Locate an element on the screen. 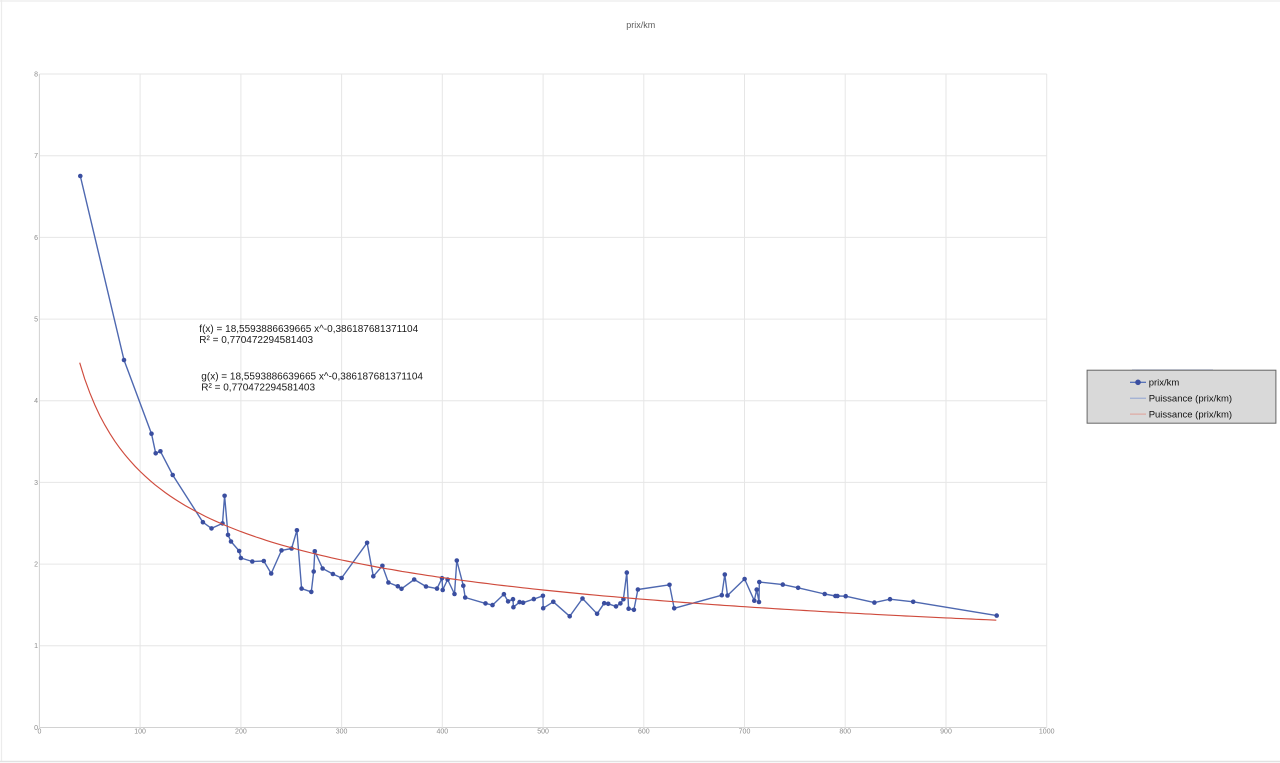 This screenshot has height=763, width=1280. svg-text: 100 is located at coordinates (140, 732).